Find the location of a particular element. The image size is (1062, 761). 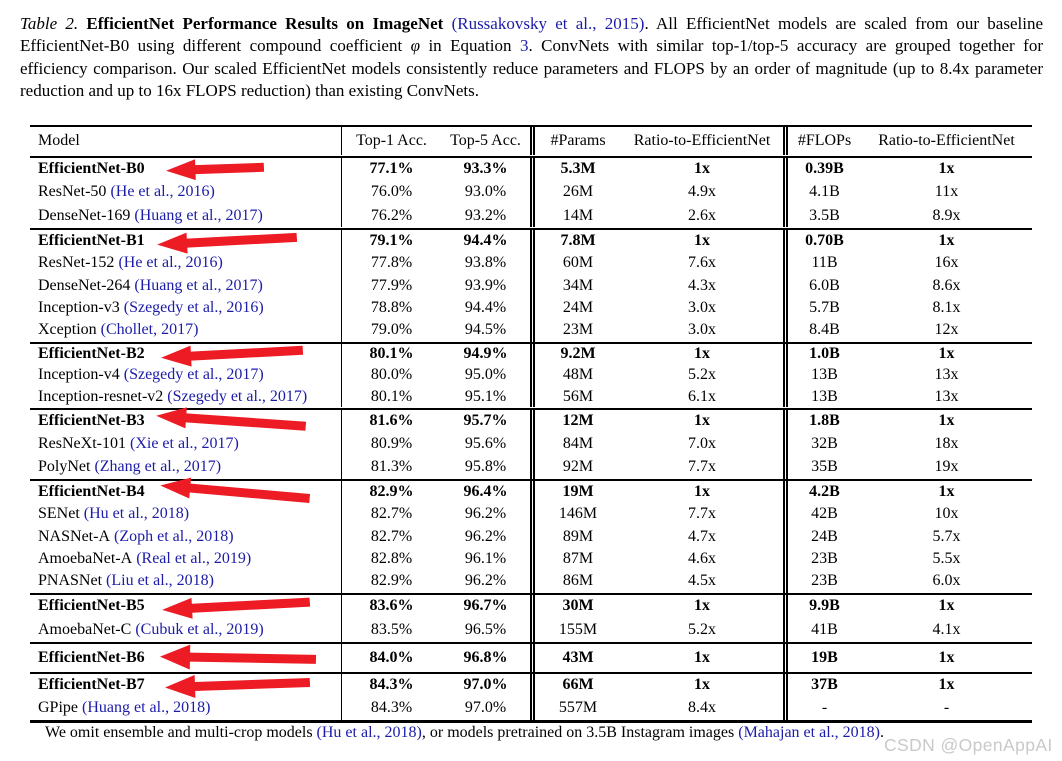

citation-link: (Hu et al., 2018) is located at coordinates (134, 514).